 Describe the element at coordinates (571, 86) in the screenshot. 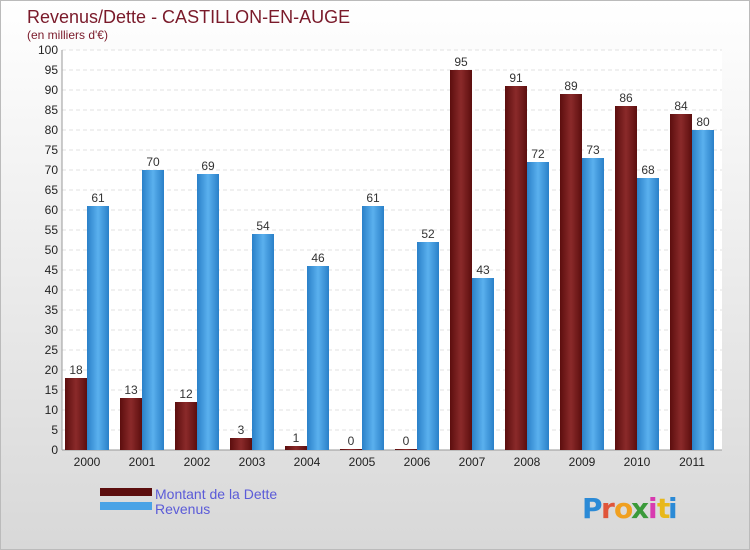

I see `data-label: 89` at that location.